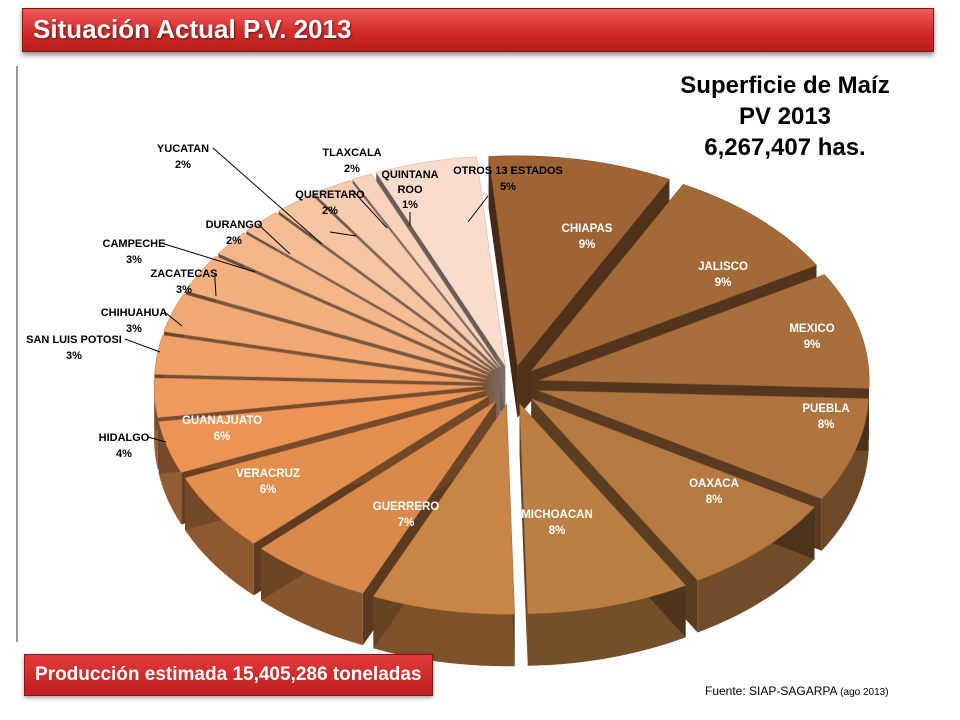  I want to click on leader-line-zacatecas, so click(215, 284).